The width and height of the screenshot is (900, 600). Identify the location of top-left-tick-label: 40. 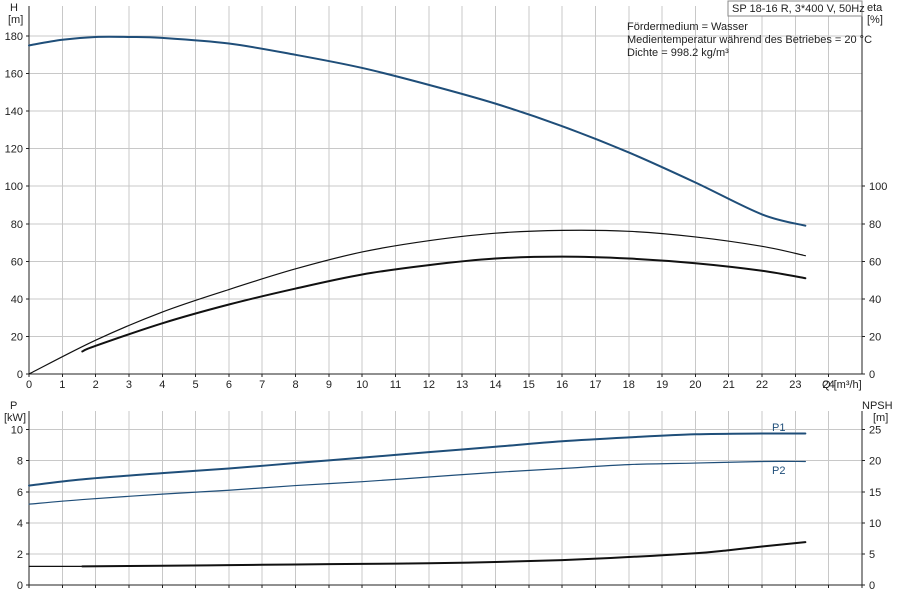
(17, 300).